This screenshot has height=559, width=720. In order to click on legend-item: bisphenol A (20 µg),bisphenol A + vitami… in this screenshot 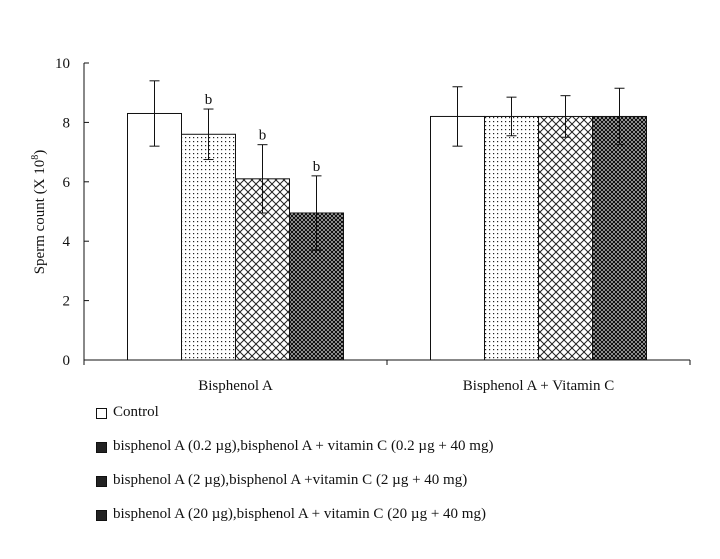, I will do `click(294, 523)`.